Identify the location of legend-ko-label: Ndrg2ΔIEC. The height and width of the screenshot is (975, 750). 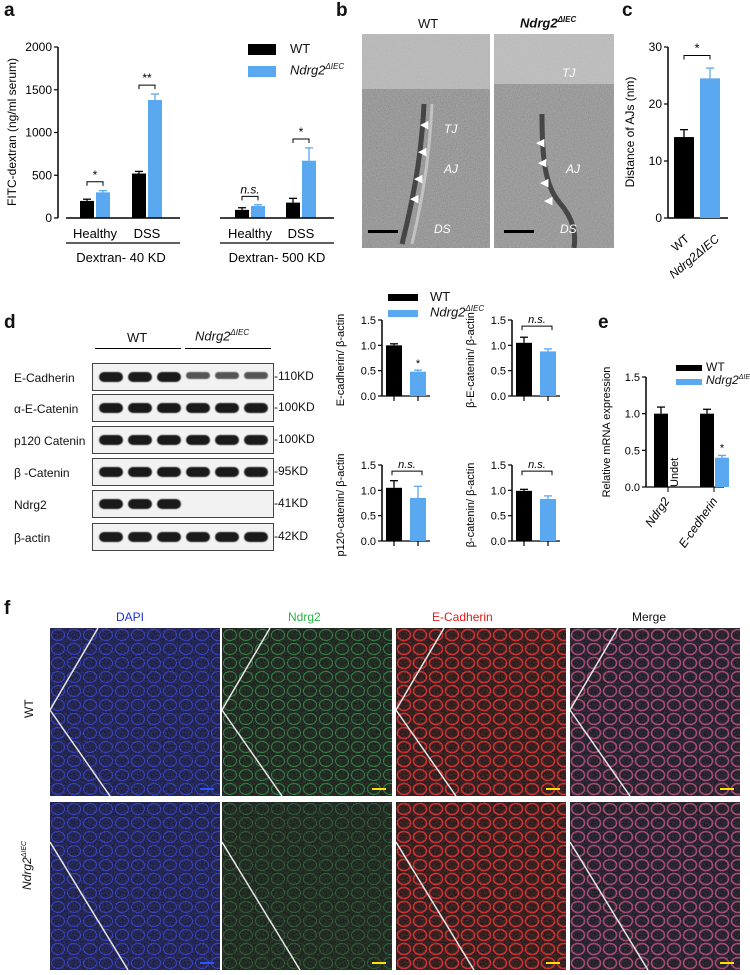
(317, 70).